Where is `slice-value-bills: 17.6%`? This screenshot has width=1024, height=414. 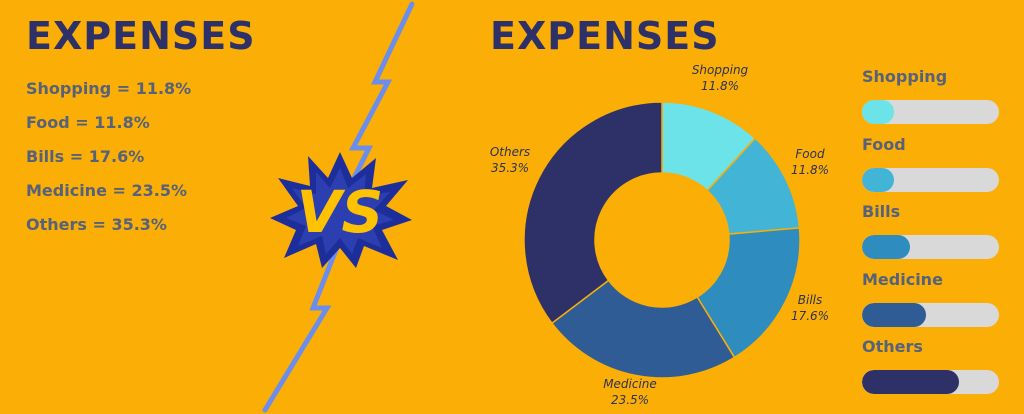
slice-value-bills: 17.6% is located at coordinates (810, 316).